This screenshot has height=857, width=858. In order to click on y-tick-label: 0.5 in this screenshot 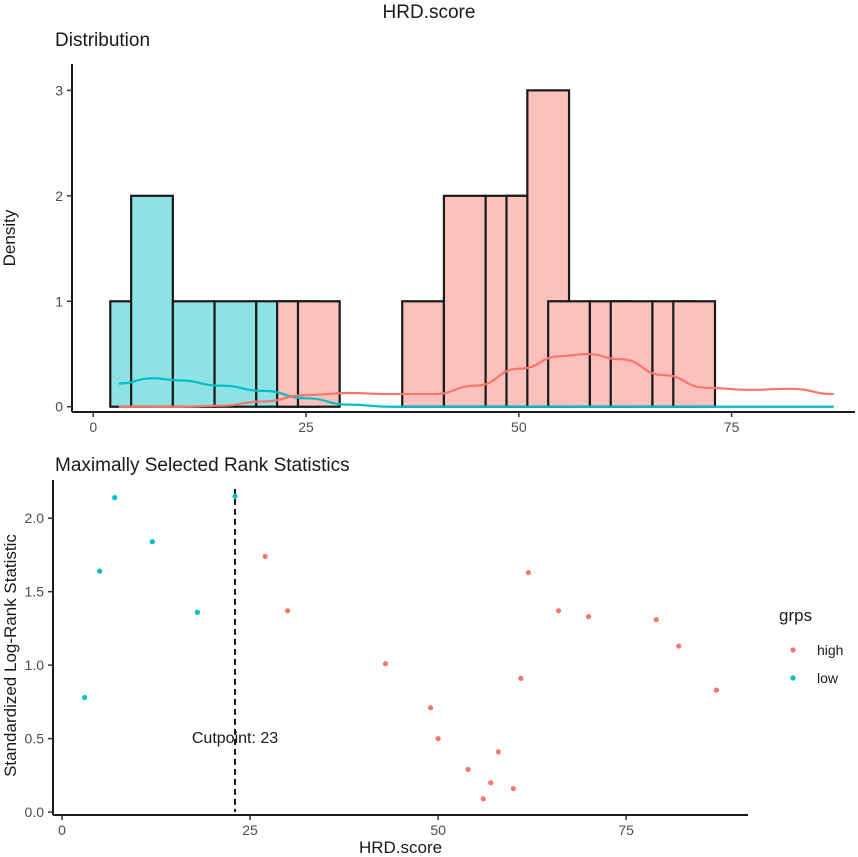, I will do `click(35, 739)`.